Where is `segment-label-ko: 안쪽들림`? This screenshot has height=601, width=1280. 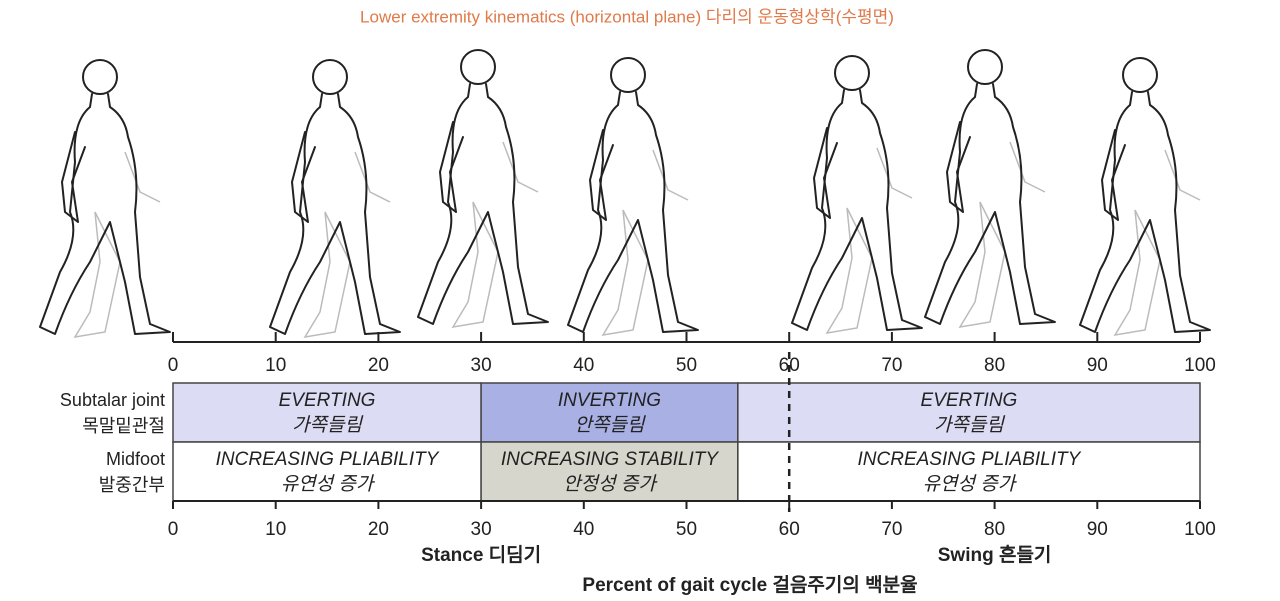 segment-label-ko: 안쪽들림 is located at coordinates (610, 425).